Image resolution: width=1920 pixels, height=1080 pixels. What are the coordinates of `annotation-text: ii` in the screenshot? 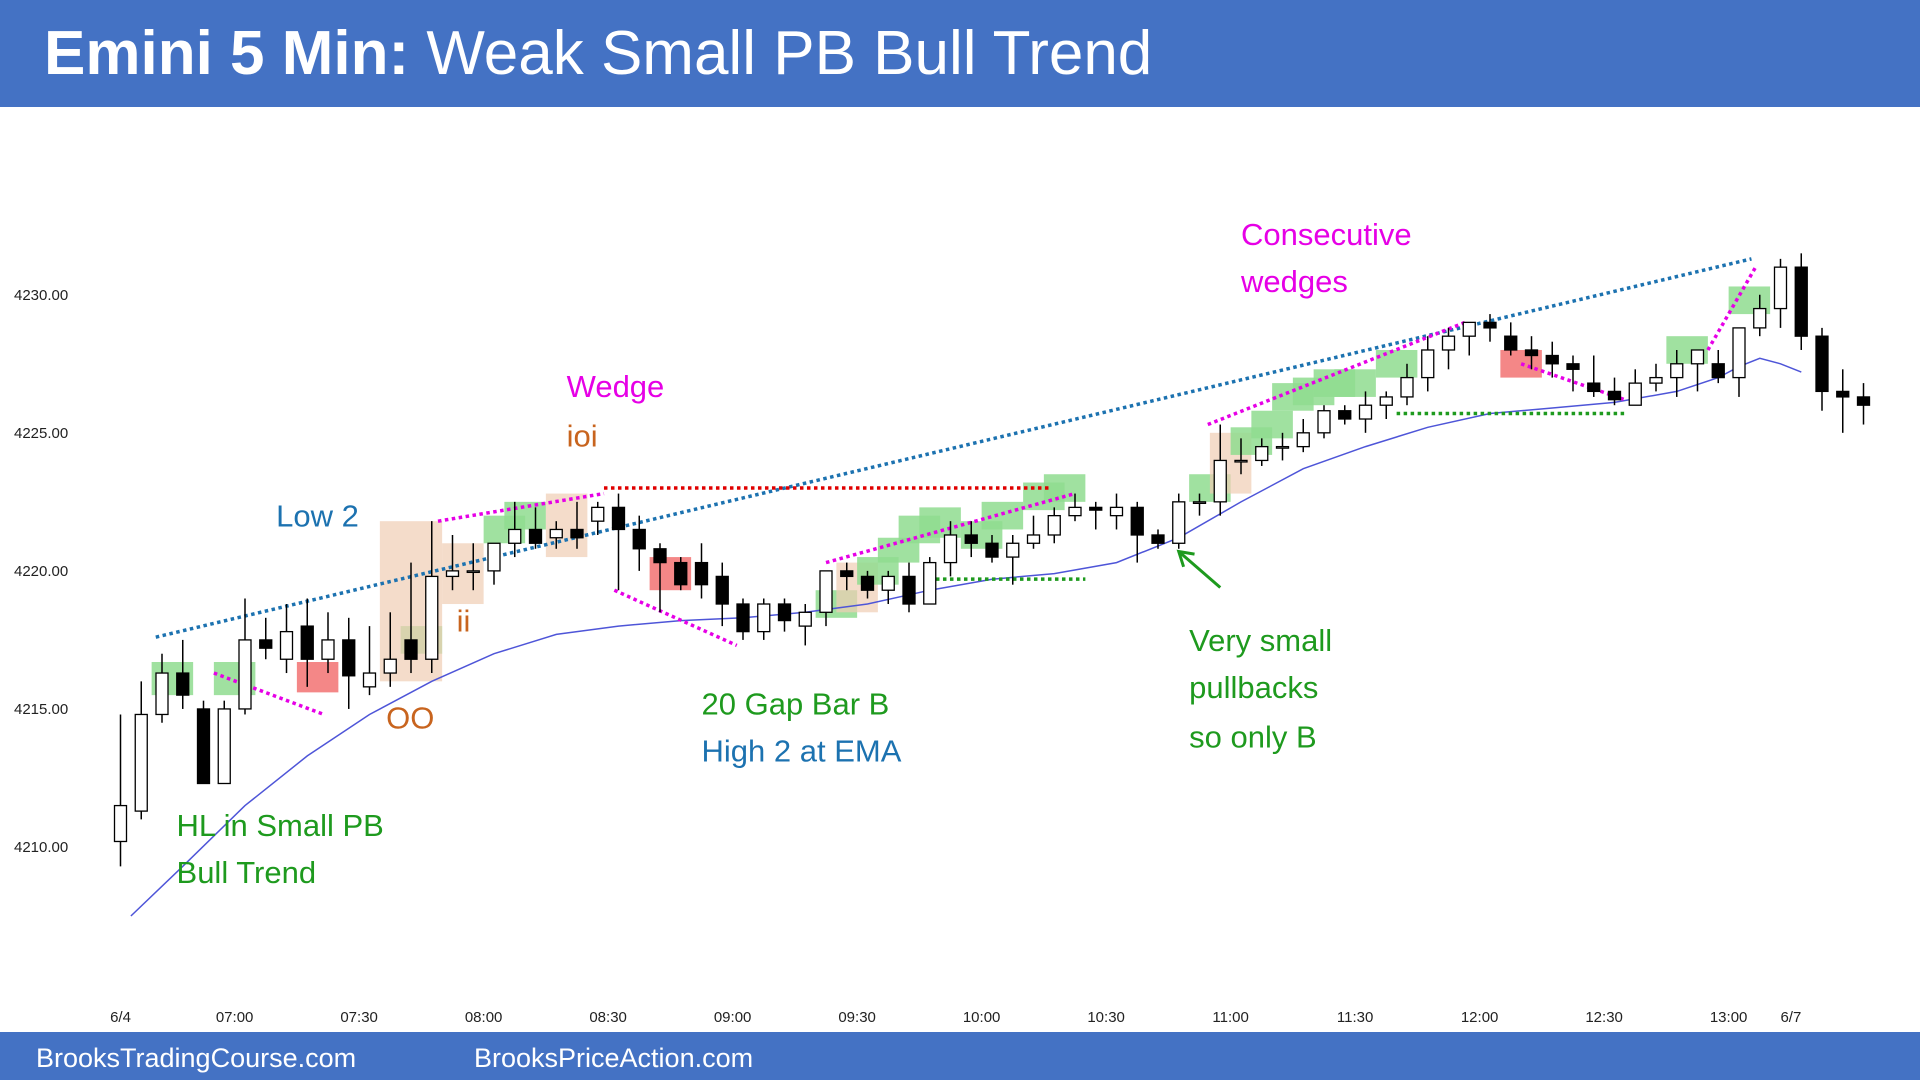 It's located at (464, 621).